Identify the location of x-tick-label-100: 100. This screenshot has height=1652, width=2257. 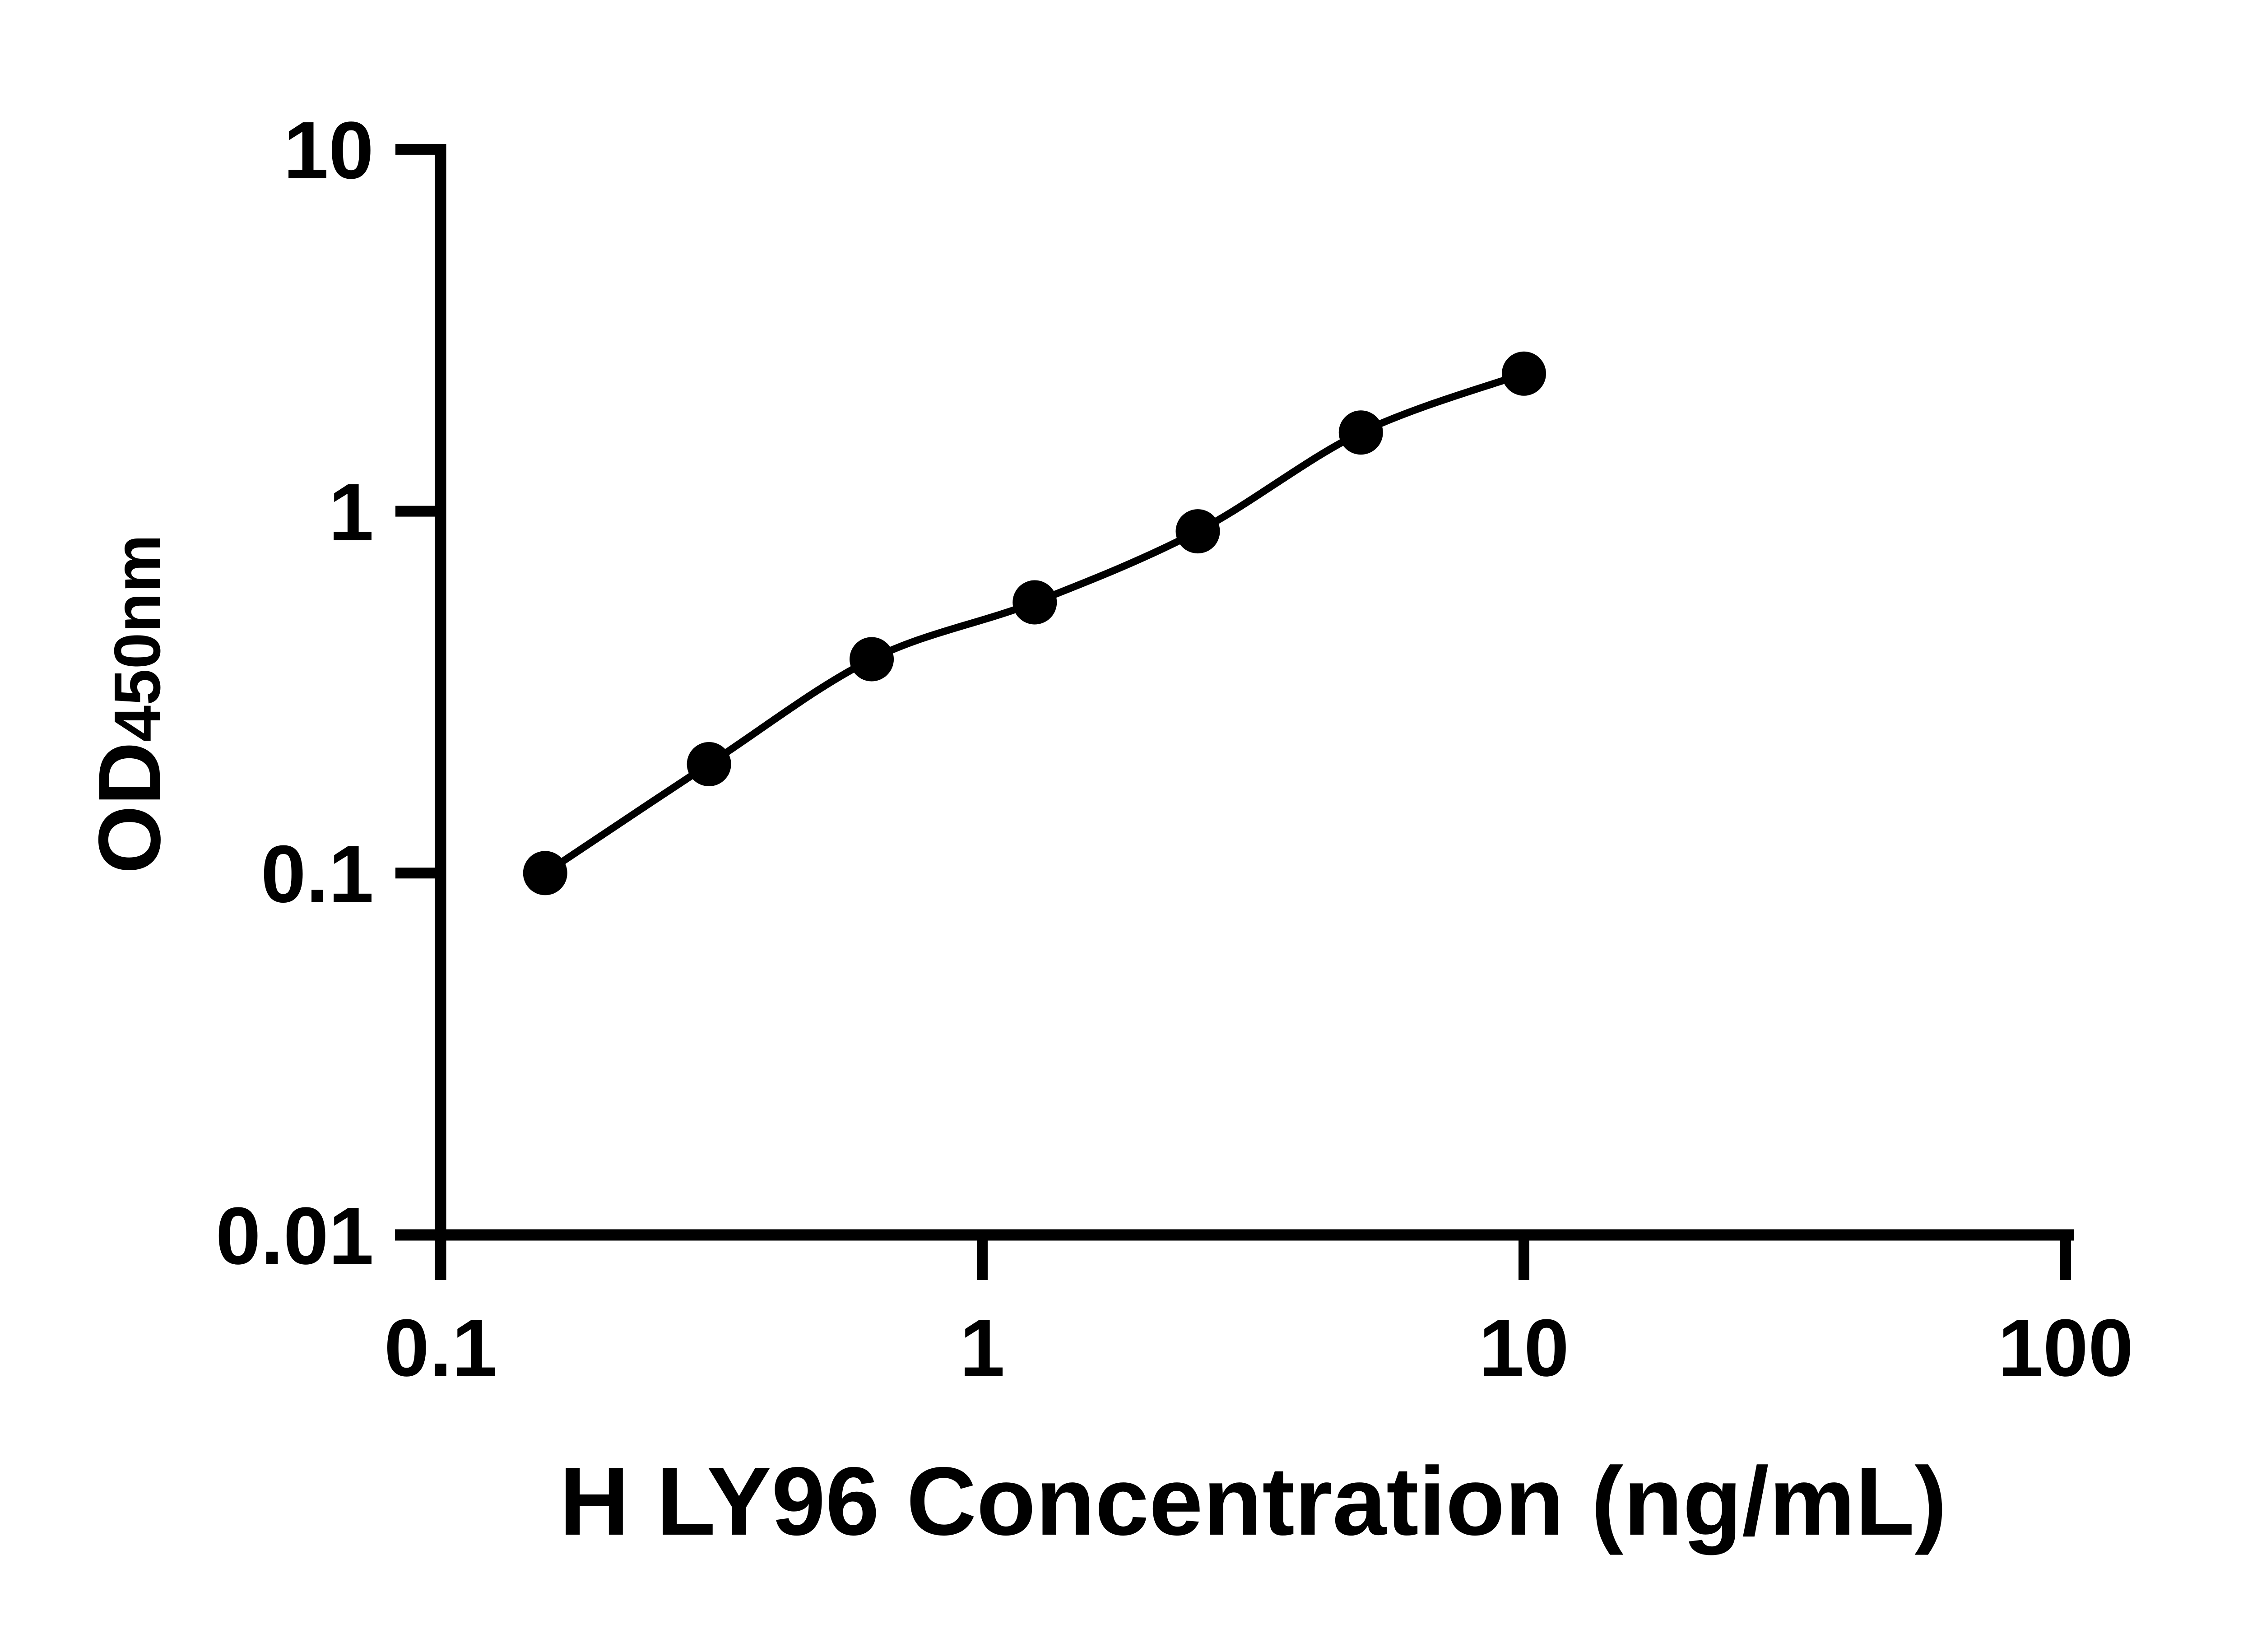
(2066, 1348).